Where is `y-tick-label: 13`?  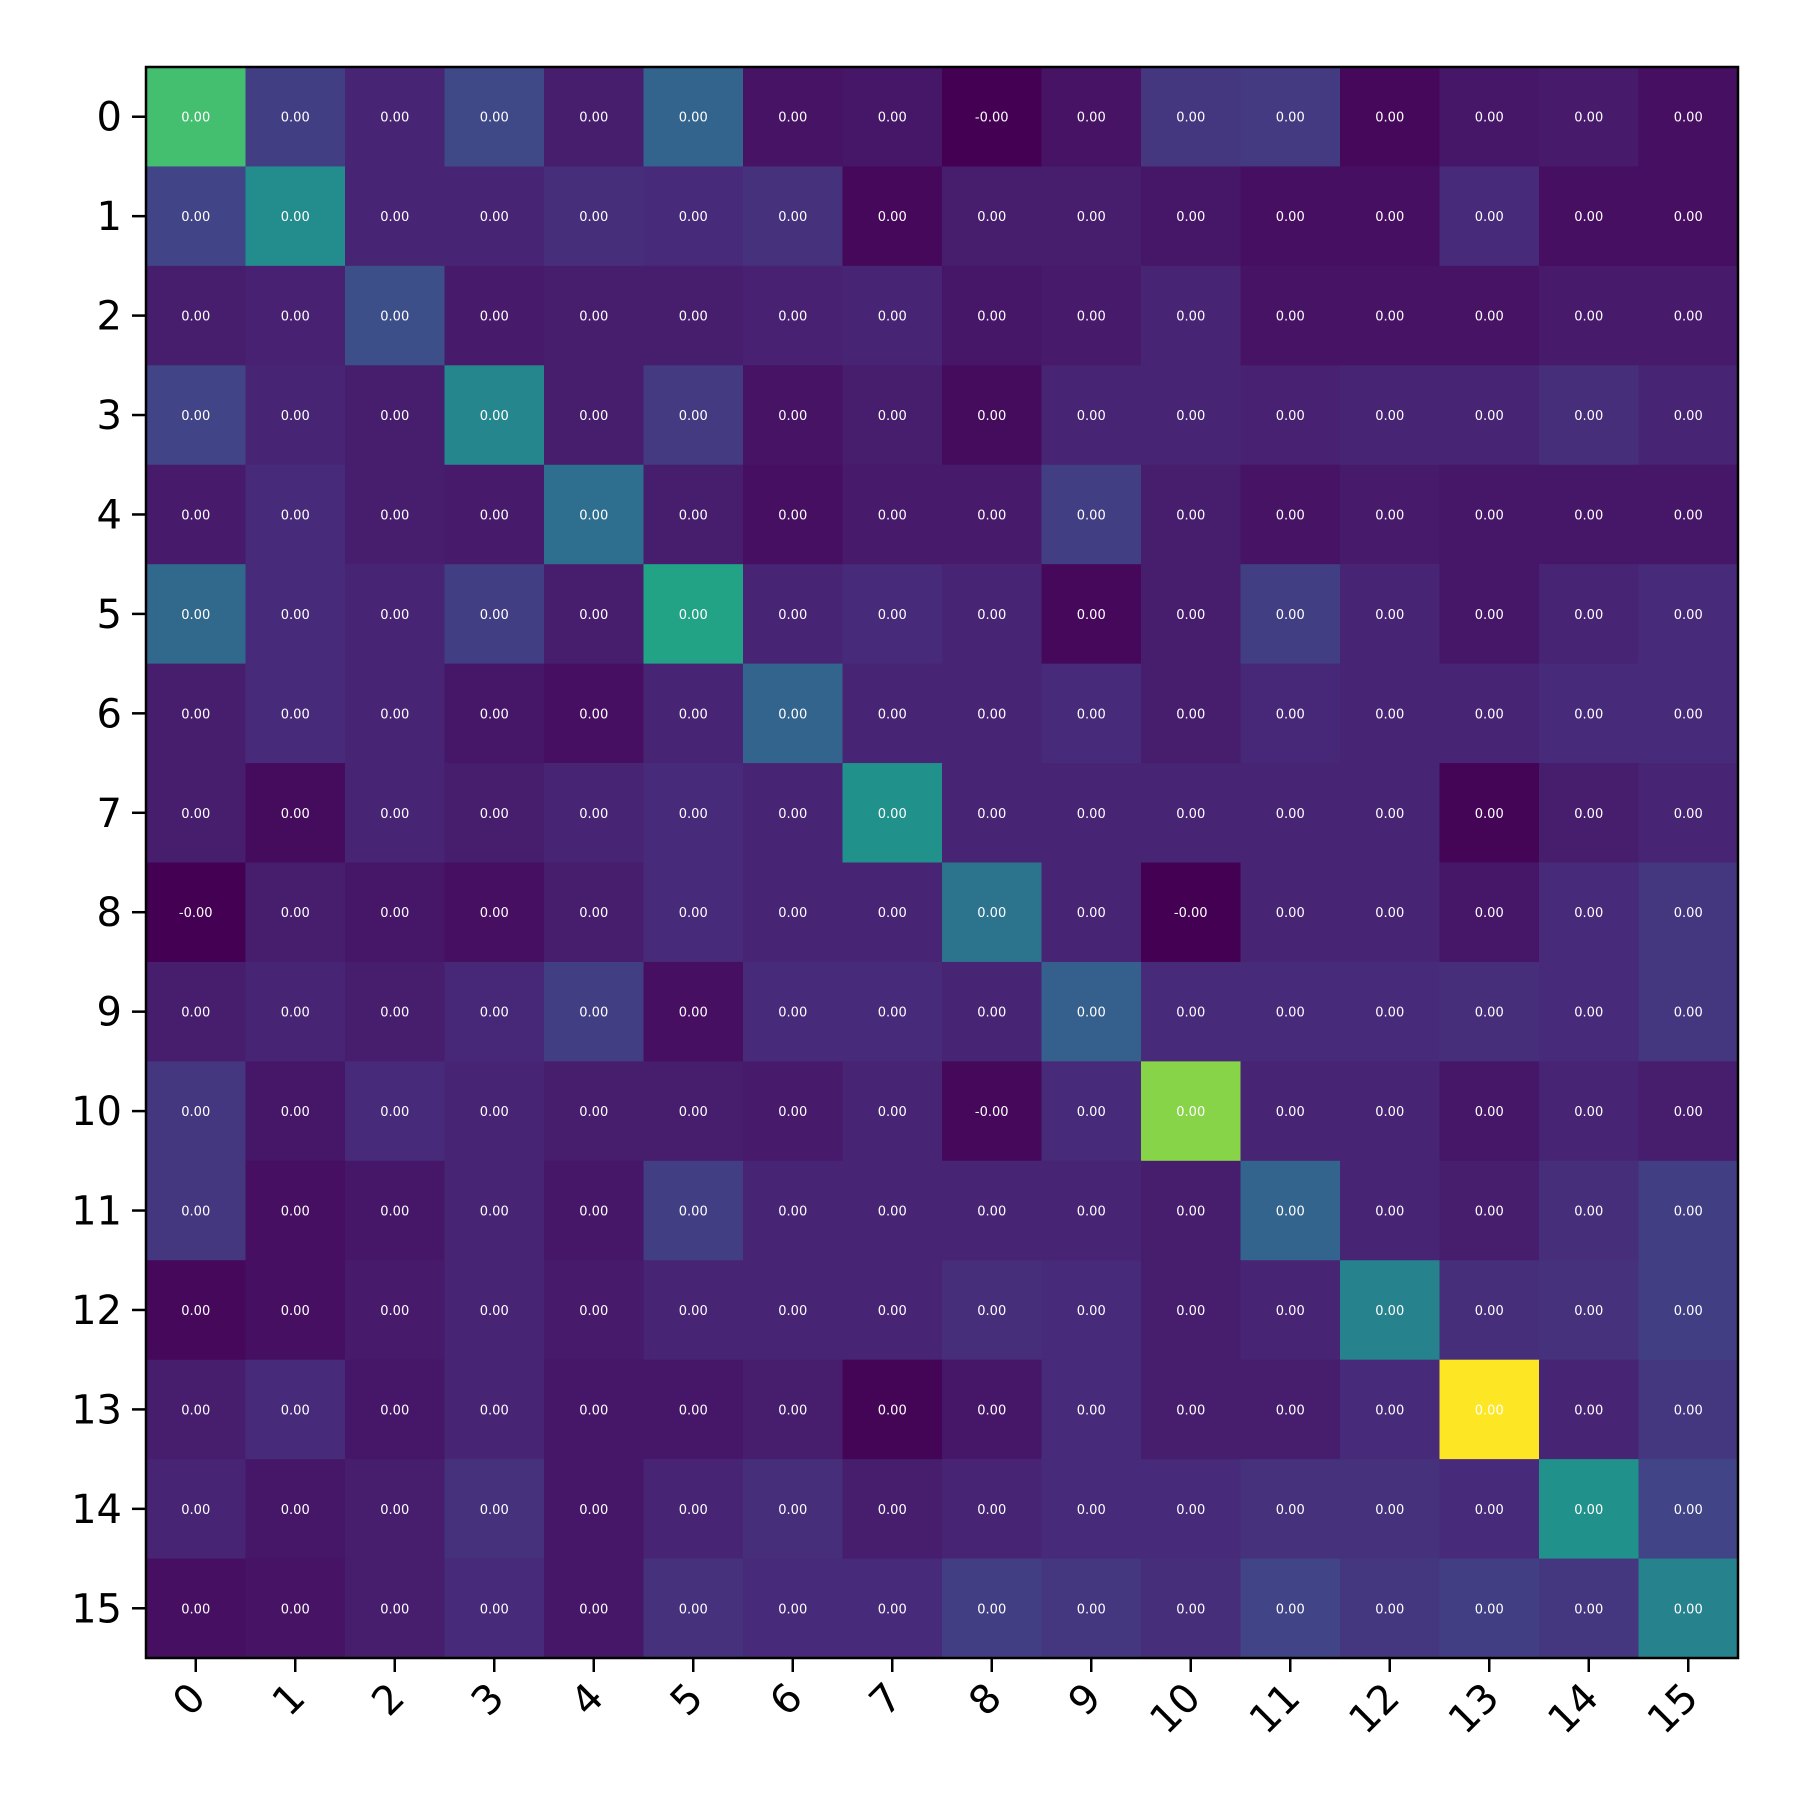
y-tick-label: 13 is located at coordinates (96, 1410).